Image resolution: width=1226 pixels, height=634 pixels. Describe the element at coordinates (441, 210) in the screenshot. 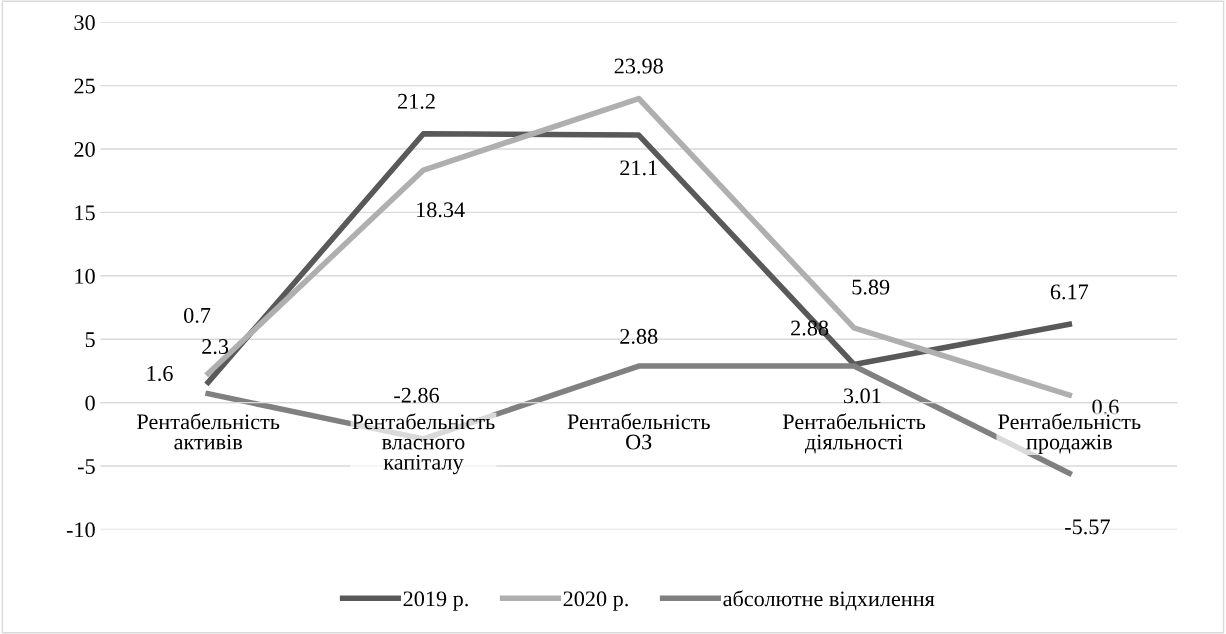

I see `data-label: 18.34` at that location.